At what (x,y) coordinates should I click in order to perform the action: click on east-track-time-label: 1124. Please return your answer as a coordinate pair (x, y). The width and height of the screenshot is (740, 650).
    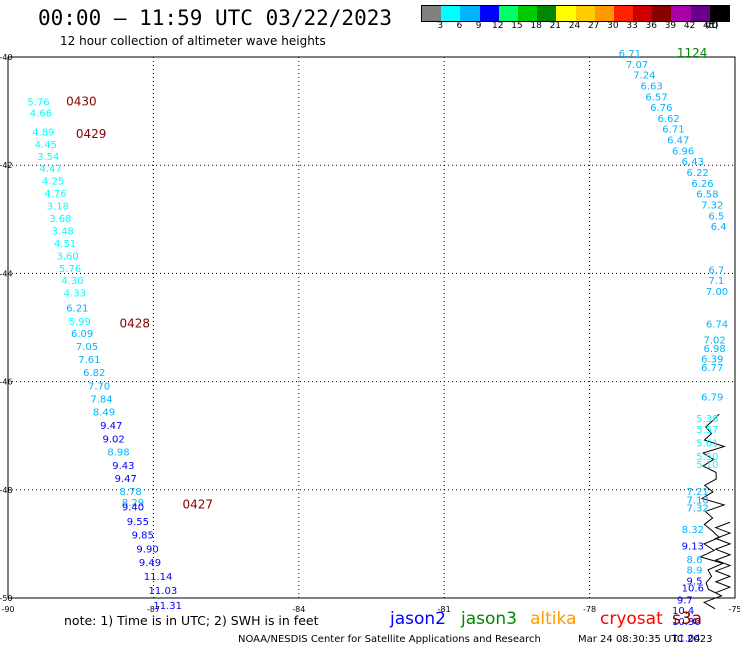
    Looking at the image, I should click on (692, 53).